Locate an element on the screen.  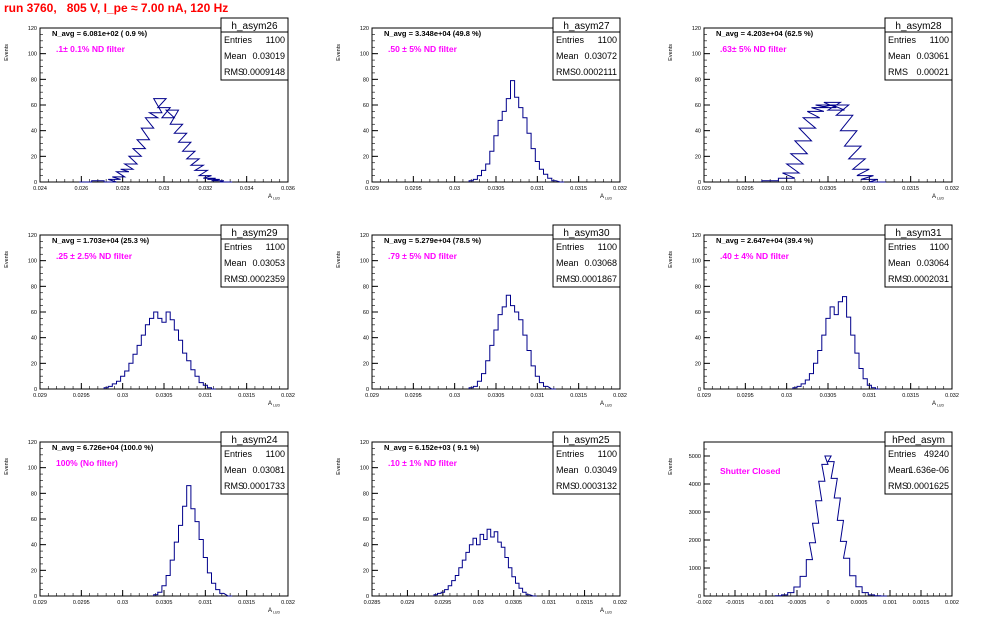
y-tick-label: 0 is located at coordinates (35, 390).